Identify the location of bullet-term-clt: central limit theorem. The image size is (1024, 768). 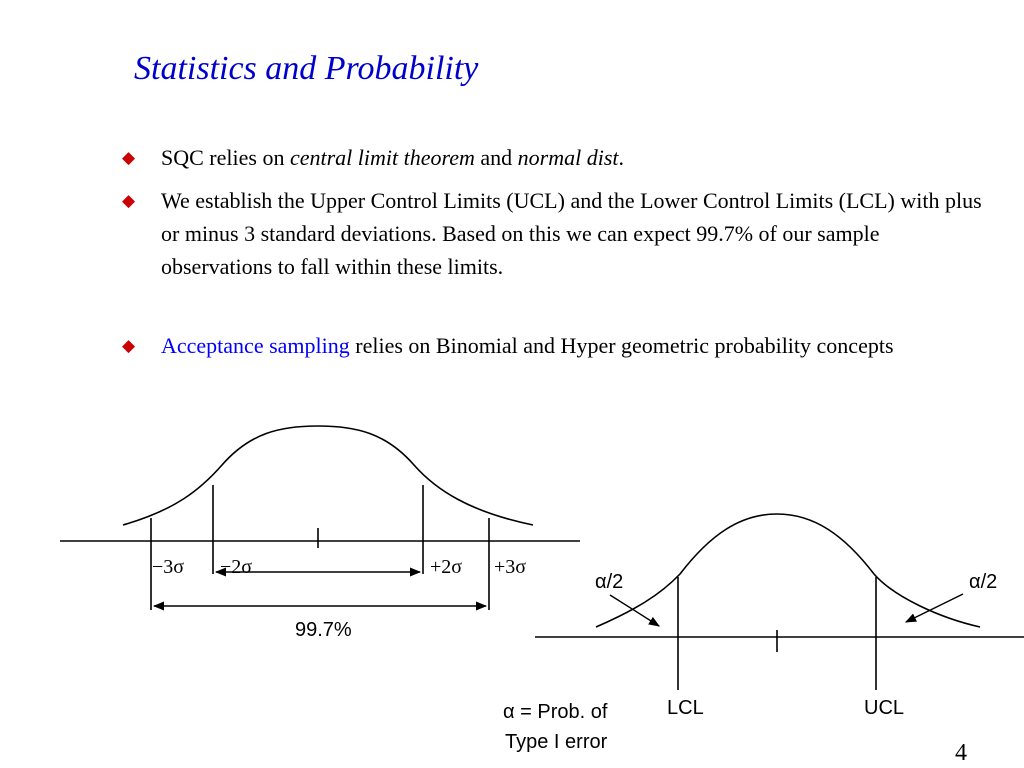
(382, 157).